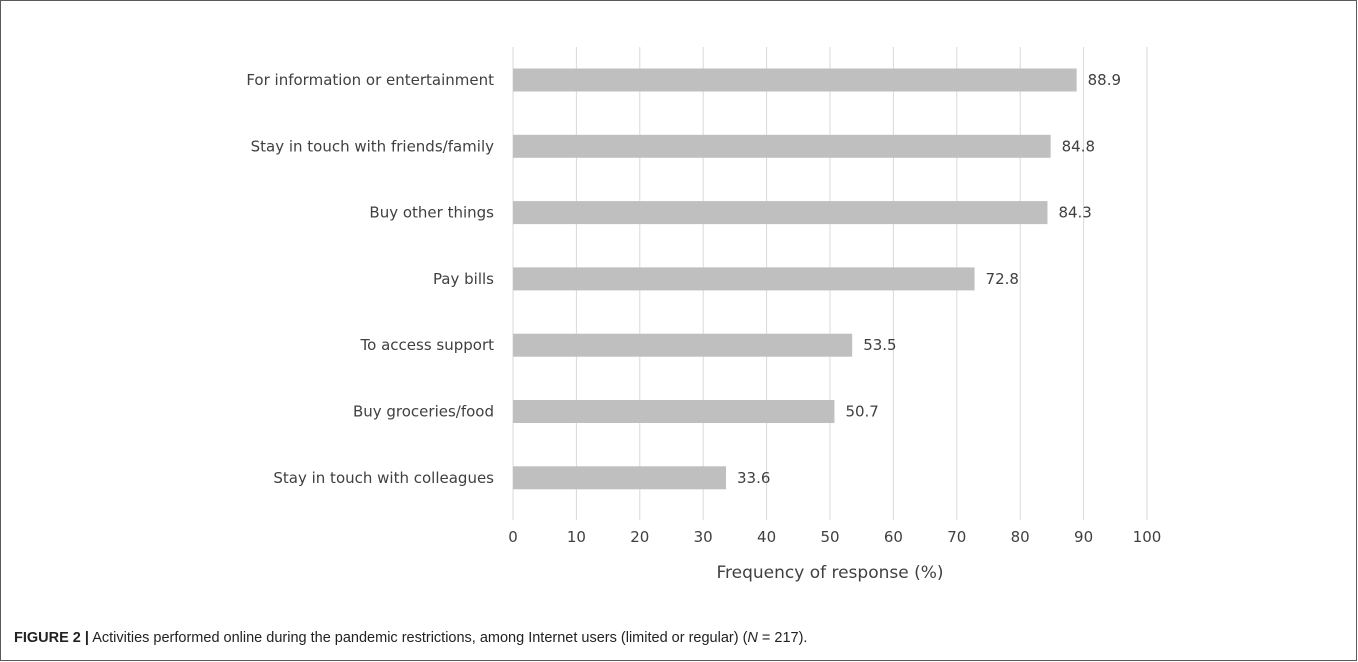  Describe the element at coordinates (829, 537) in the screenshot. I see `x-tick-label: 50` at that location.